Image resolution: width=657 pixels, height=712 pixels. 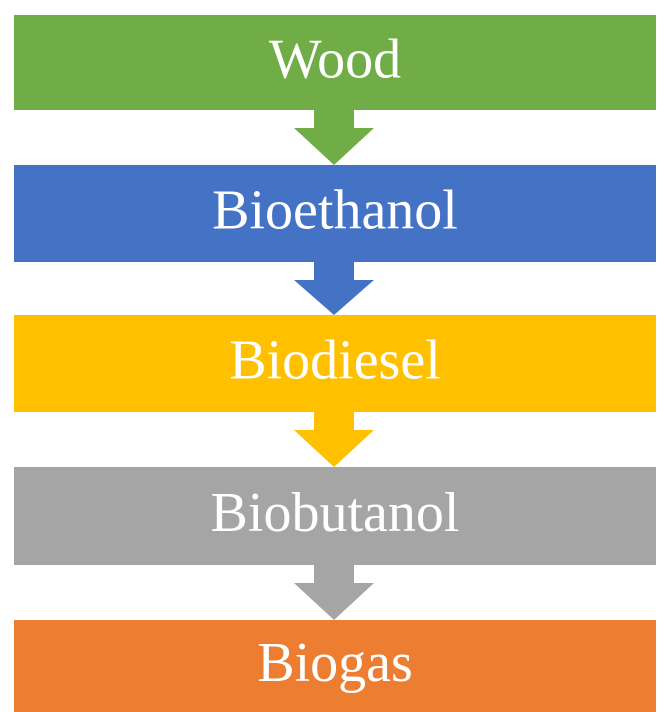 What do you see at coordinates (335, 361) in the screenshot?
I see `step-label: Biodiesel` at bounding box center [335, 361].